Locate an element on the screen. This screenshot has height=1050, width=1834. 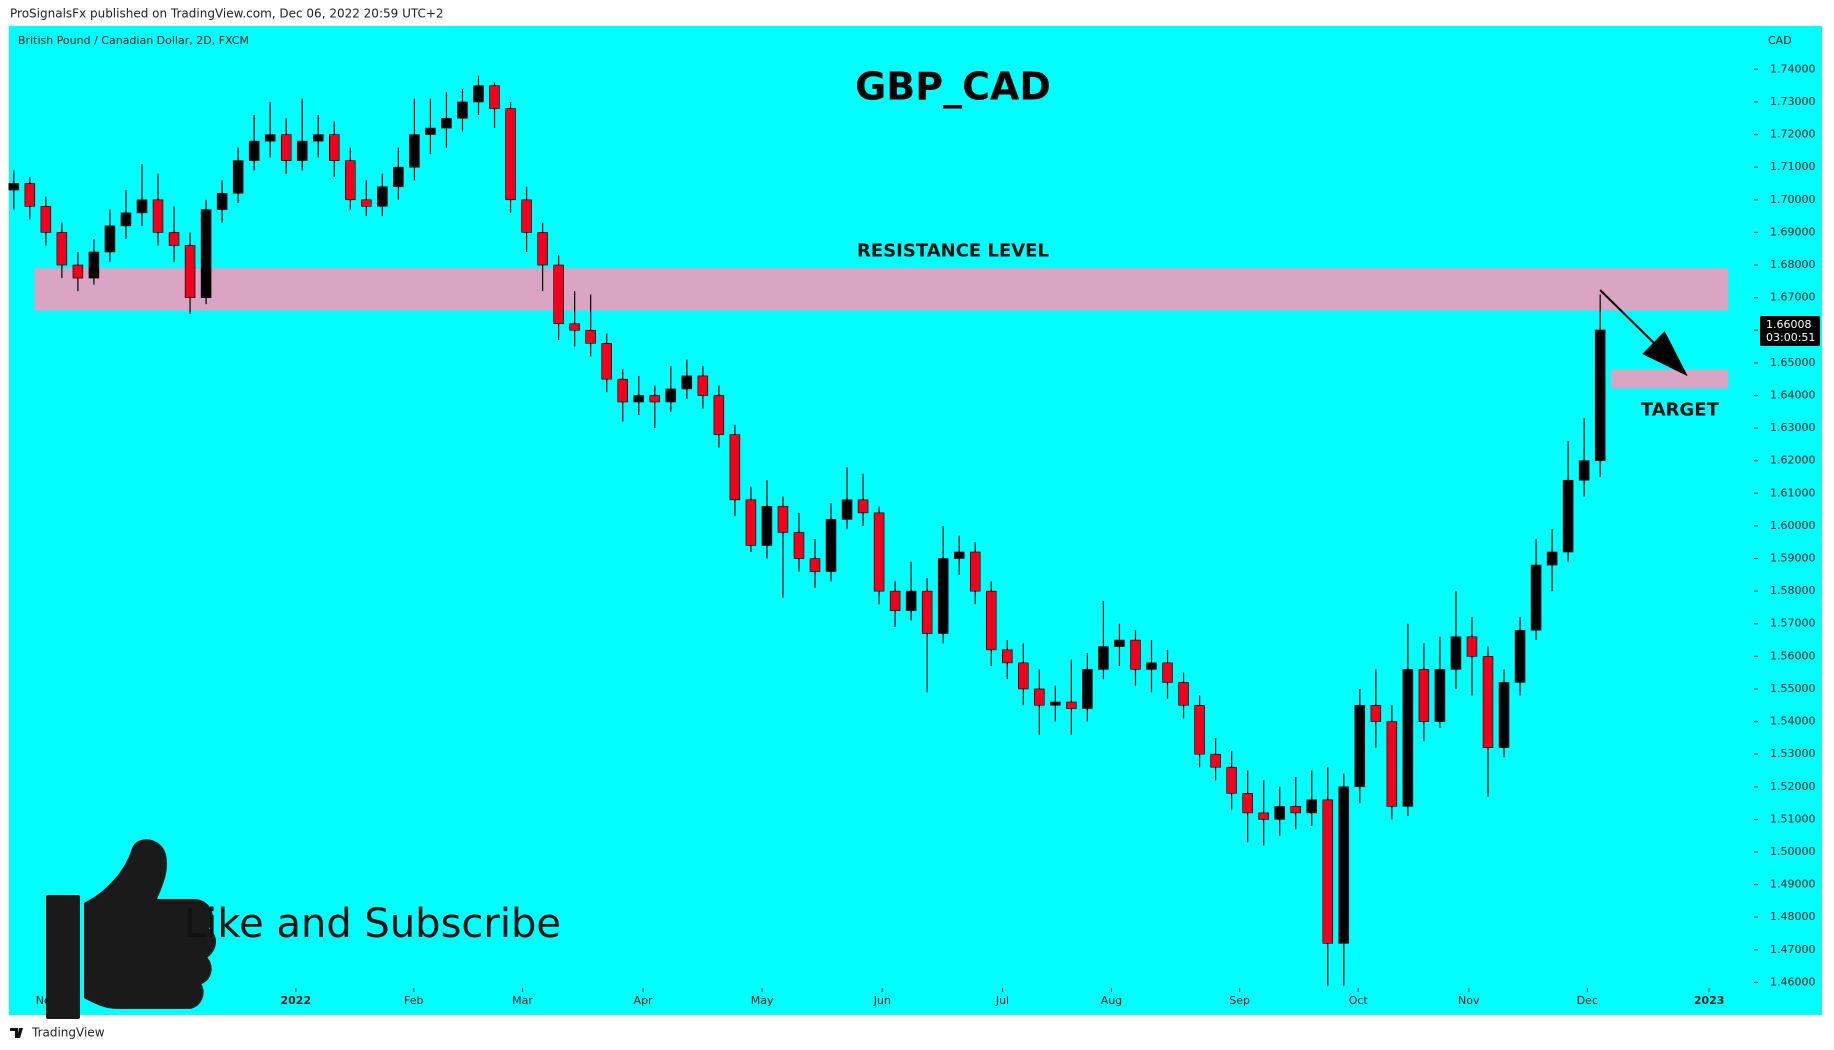
thumb-icon is located at coordinates (131, 929).